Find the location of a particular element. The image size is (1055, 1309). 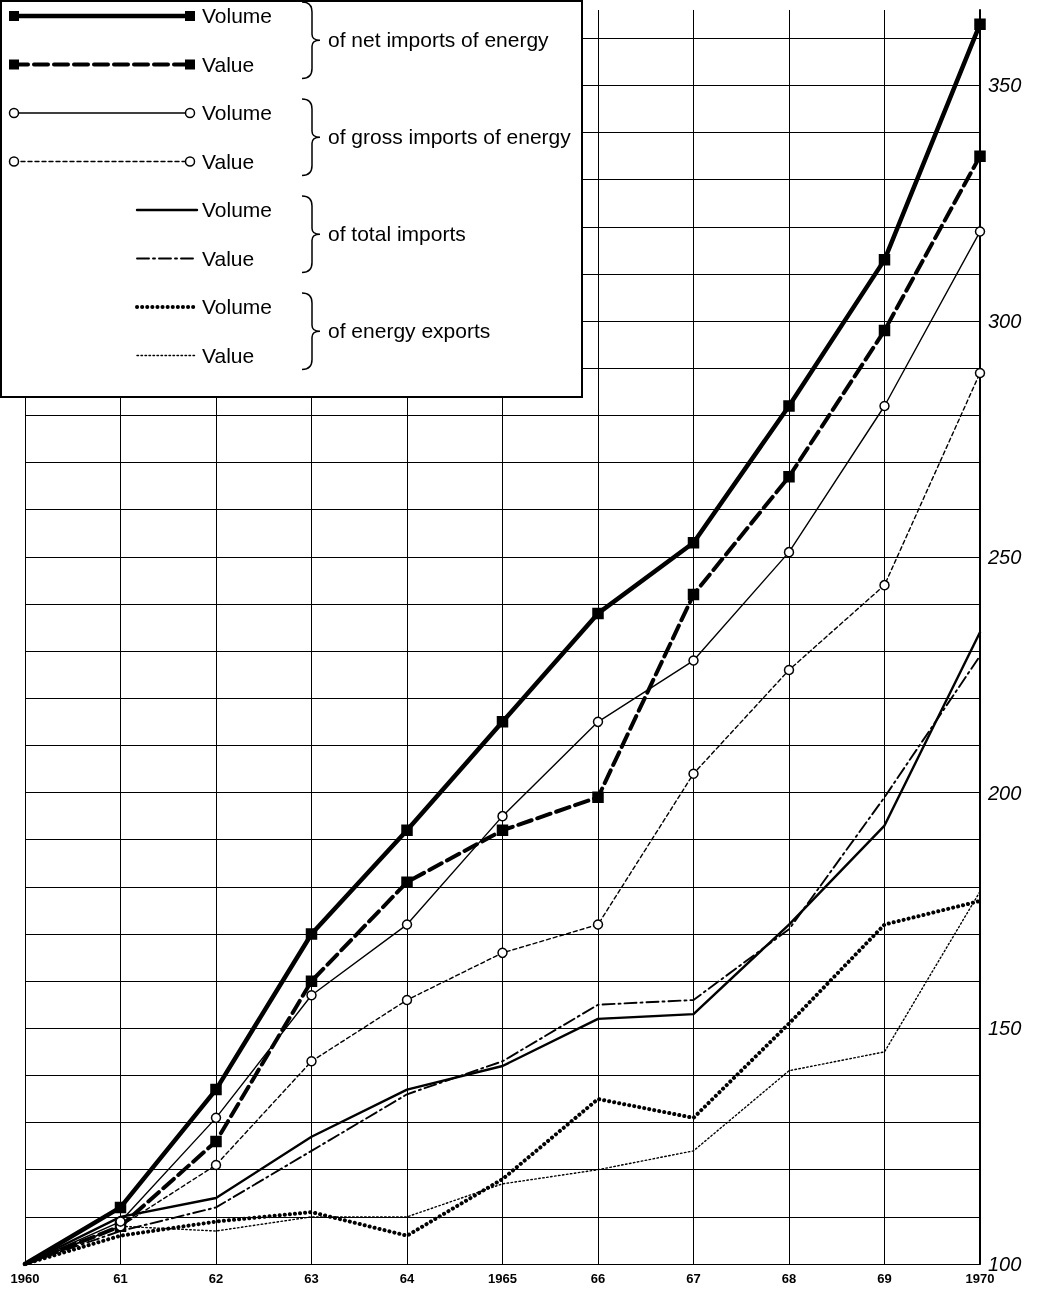

x-tick-label: 63 is located at coordinates (311, 1278).